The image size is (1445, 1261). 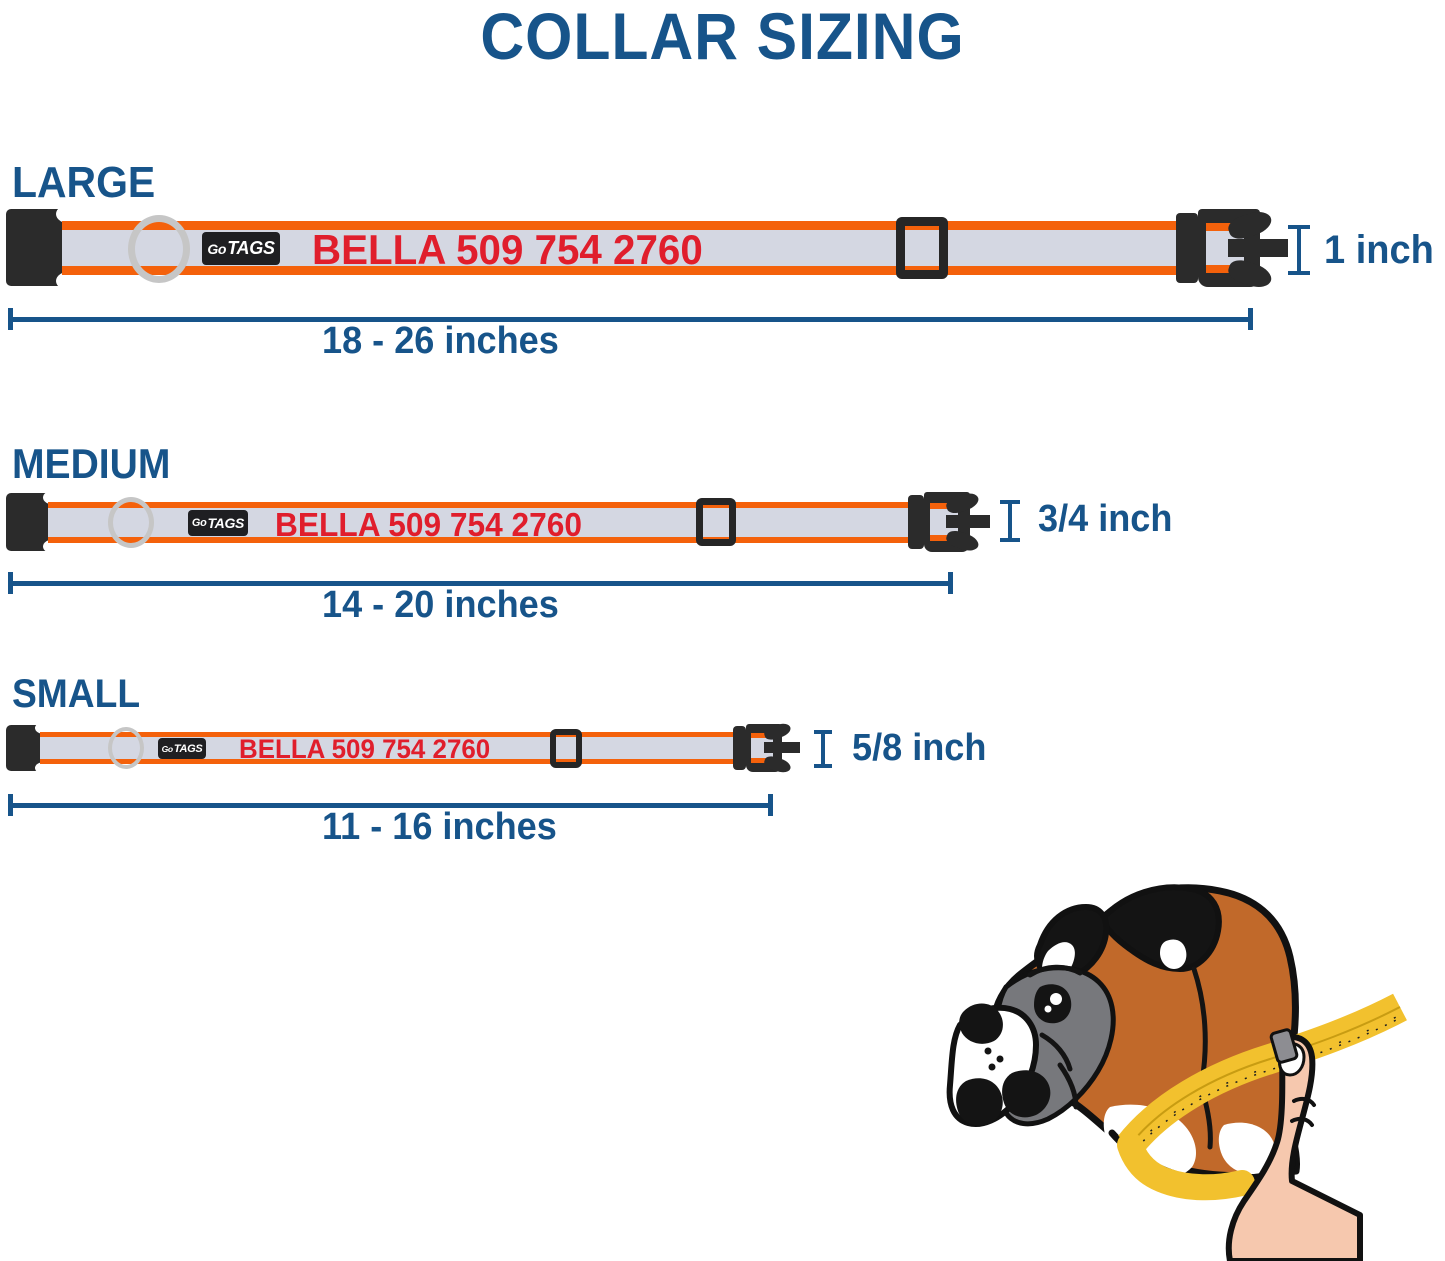 I want to click on length-dimension-small, so click(x=390, y=805).